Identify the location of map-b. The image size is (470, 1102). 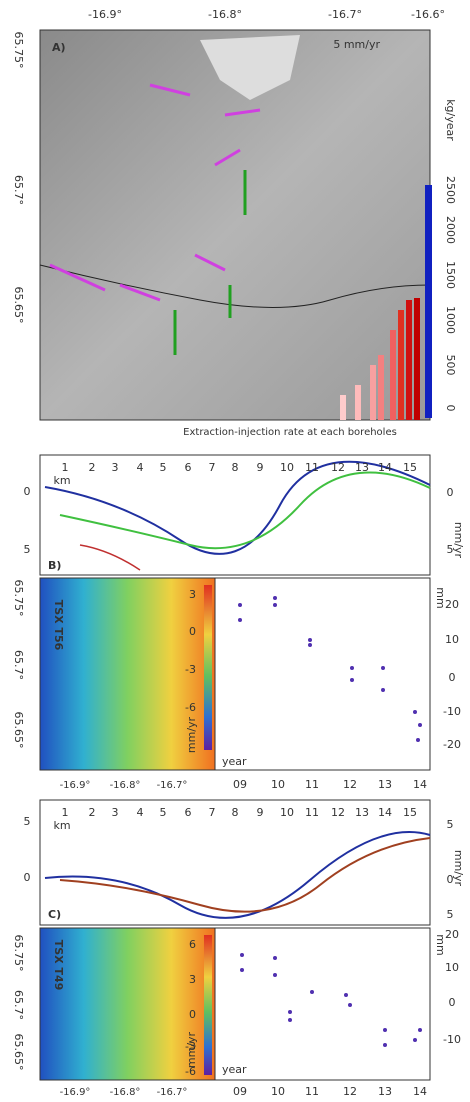
(127, 674).